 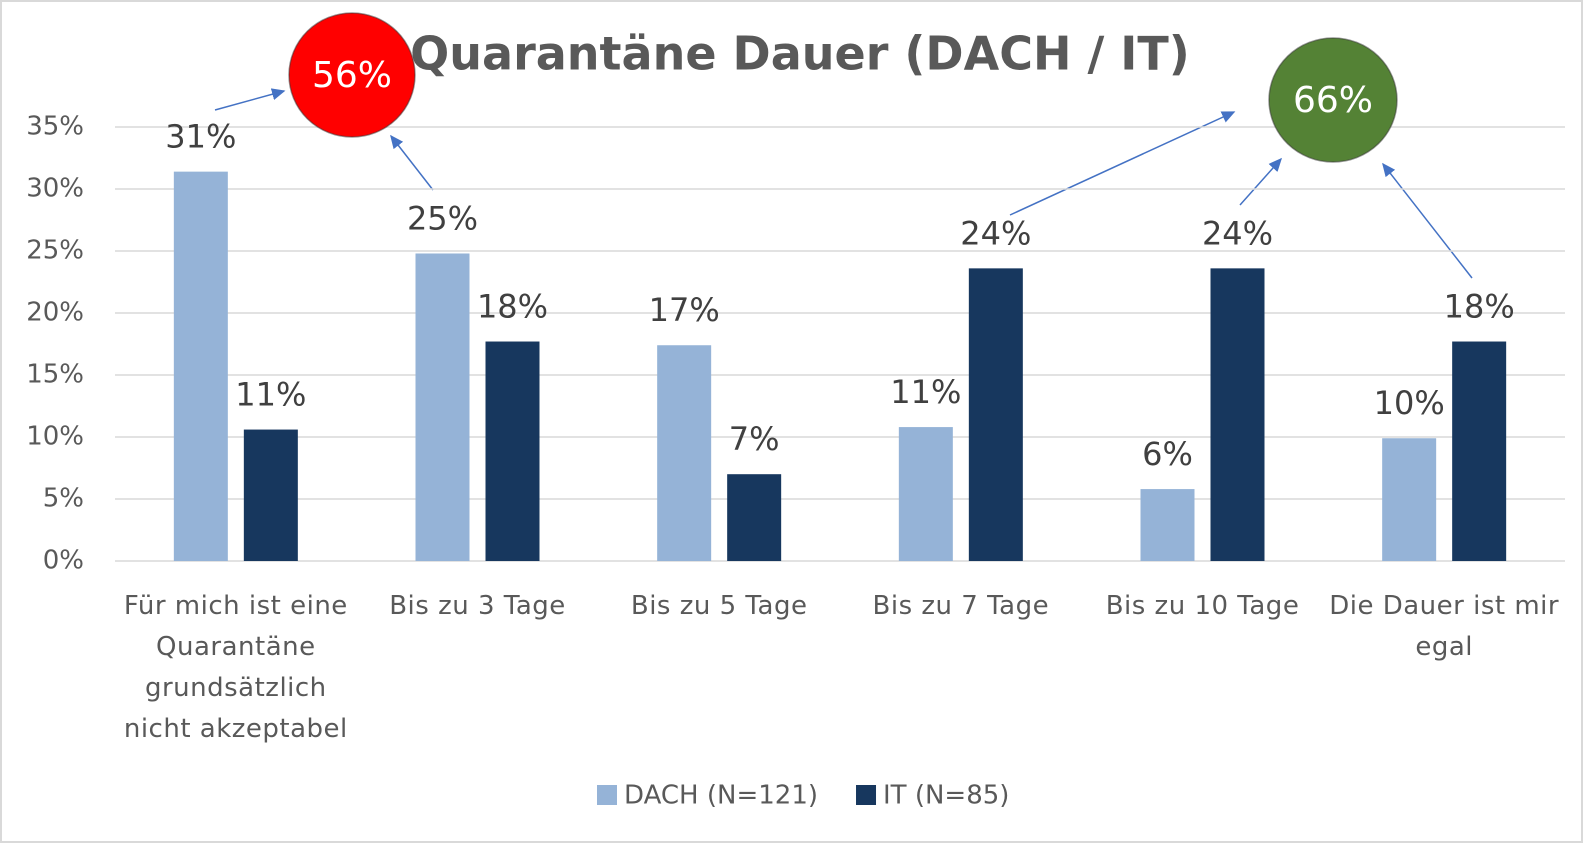 What do you see at coordinates (63, 561) in the screenshot?
I see `y-tick-label: 0%` at bounding box center [63, 561].